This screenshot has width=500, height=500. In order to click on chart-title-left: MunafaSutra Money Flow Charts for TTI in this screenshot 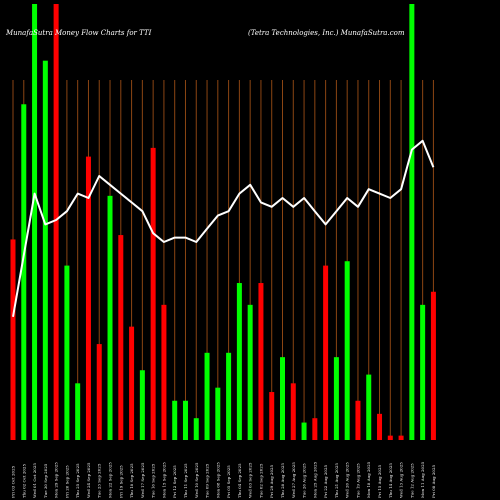, I will do `click(78, 33)`.